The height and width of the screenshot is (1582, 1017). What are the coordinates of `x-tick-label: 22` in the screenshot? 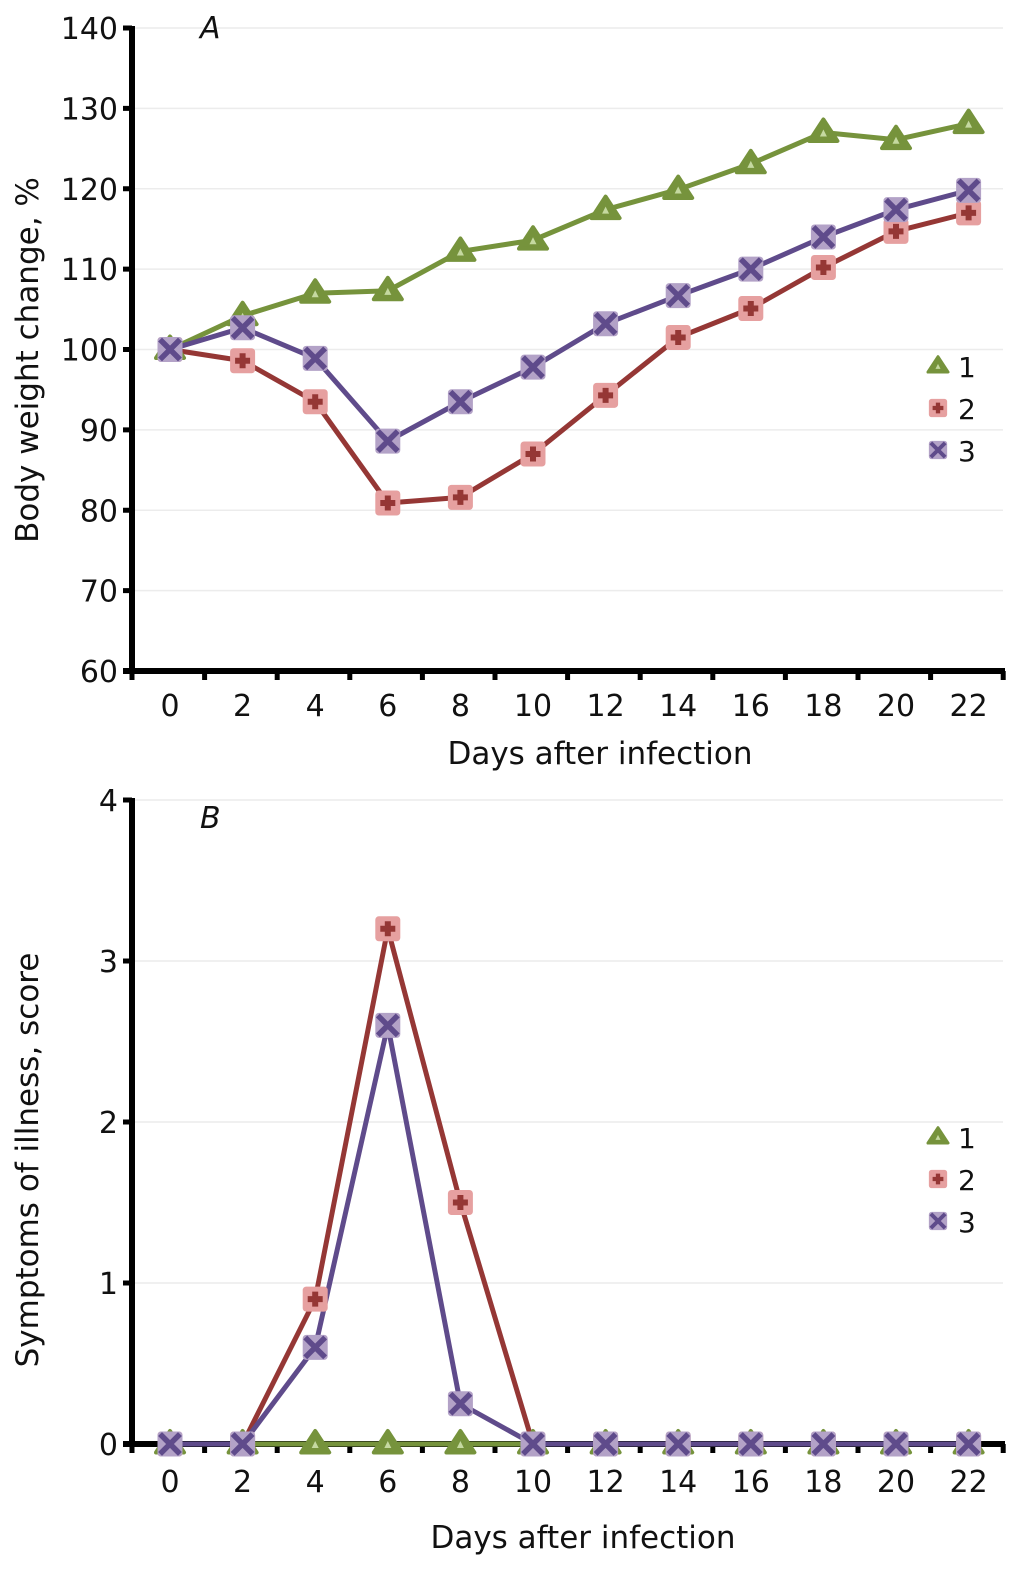 It's located at (969, 1482).